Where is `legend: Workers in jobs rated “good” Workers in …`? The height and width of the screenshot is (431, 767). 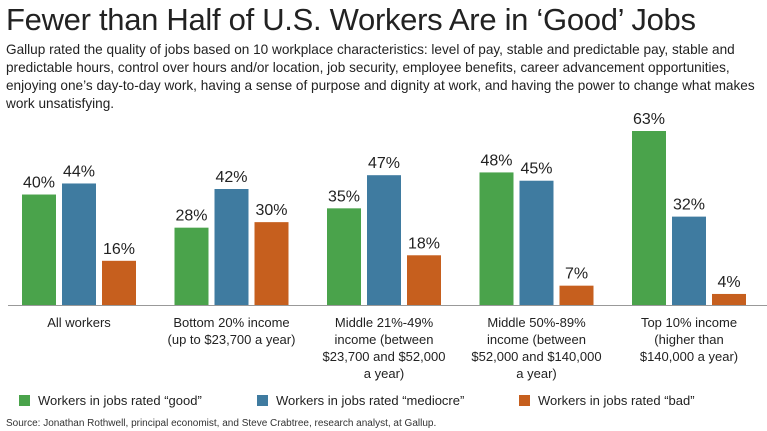 legend: Workers in jobs rated “good” Workers in … is located at coordinates (383, 403).